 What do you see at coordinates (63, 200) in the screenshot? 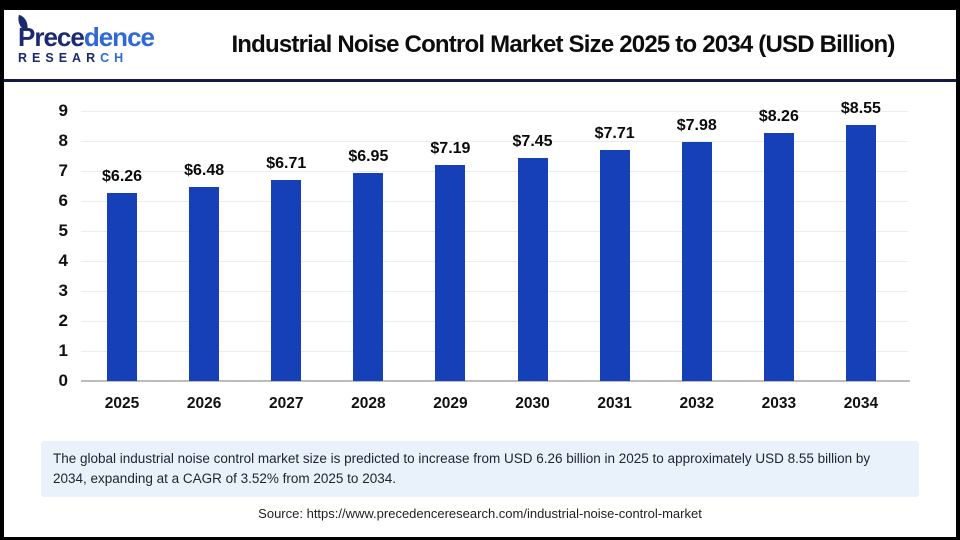
I see `y-axis-label: 6` at bounding box center [63, 200].